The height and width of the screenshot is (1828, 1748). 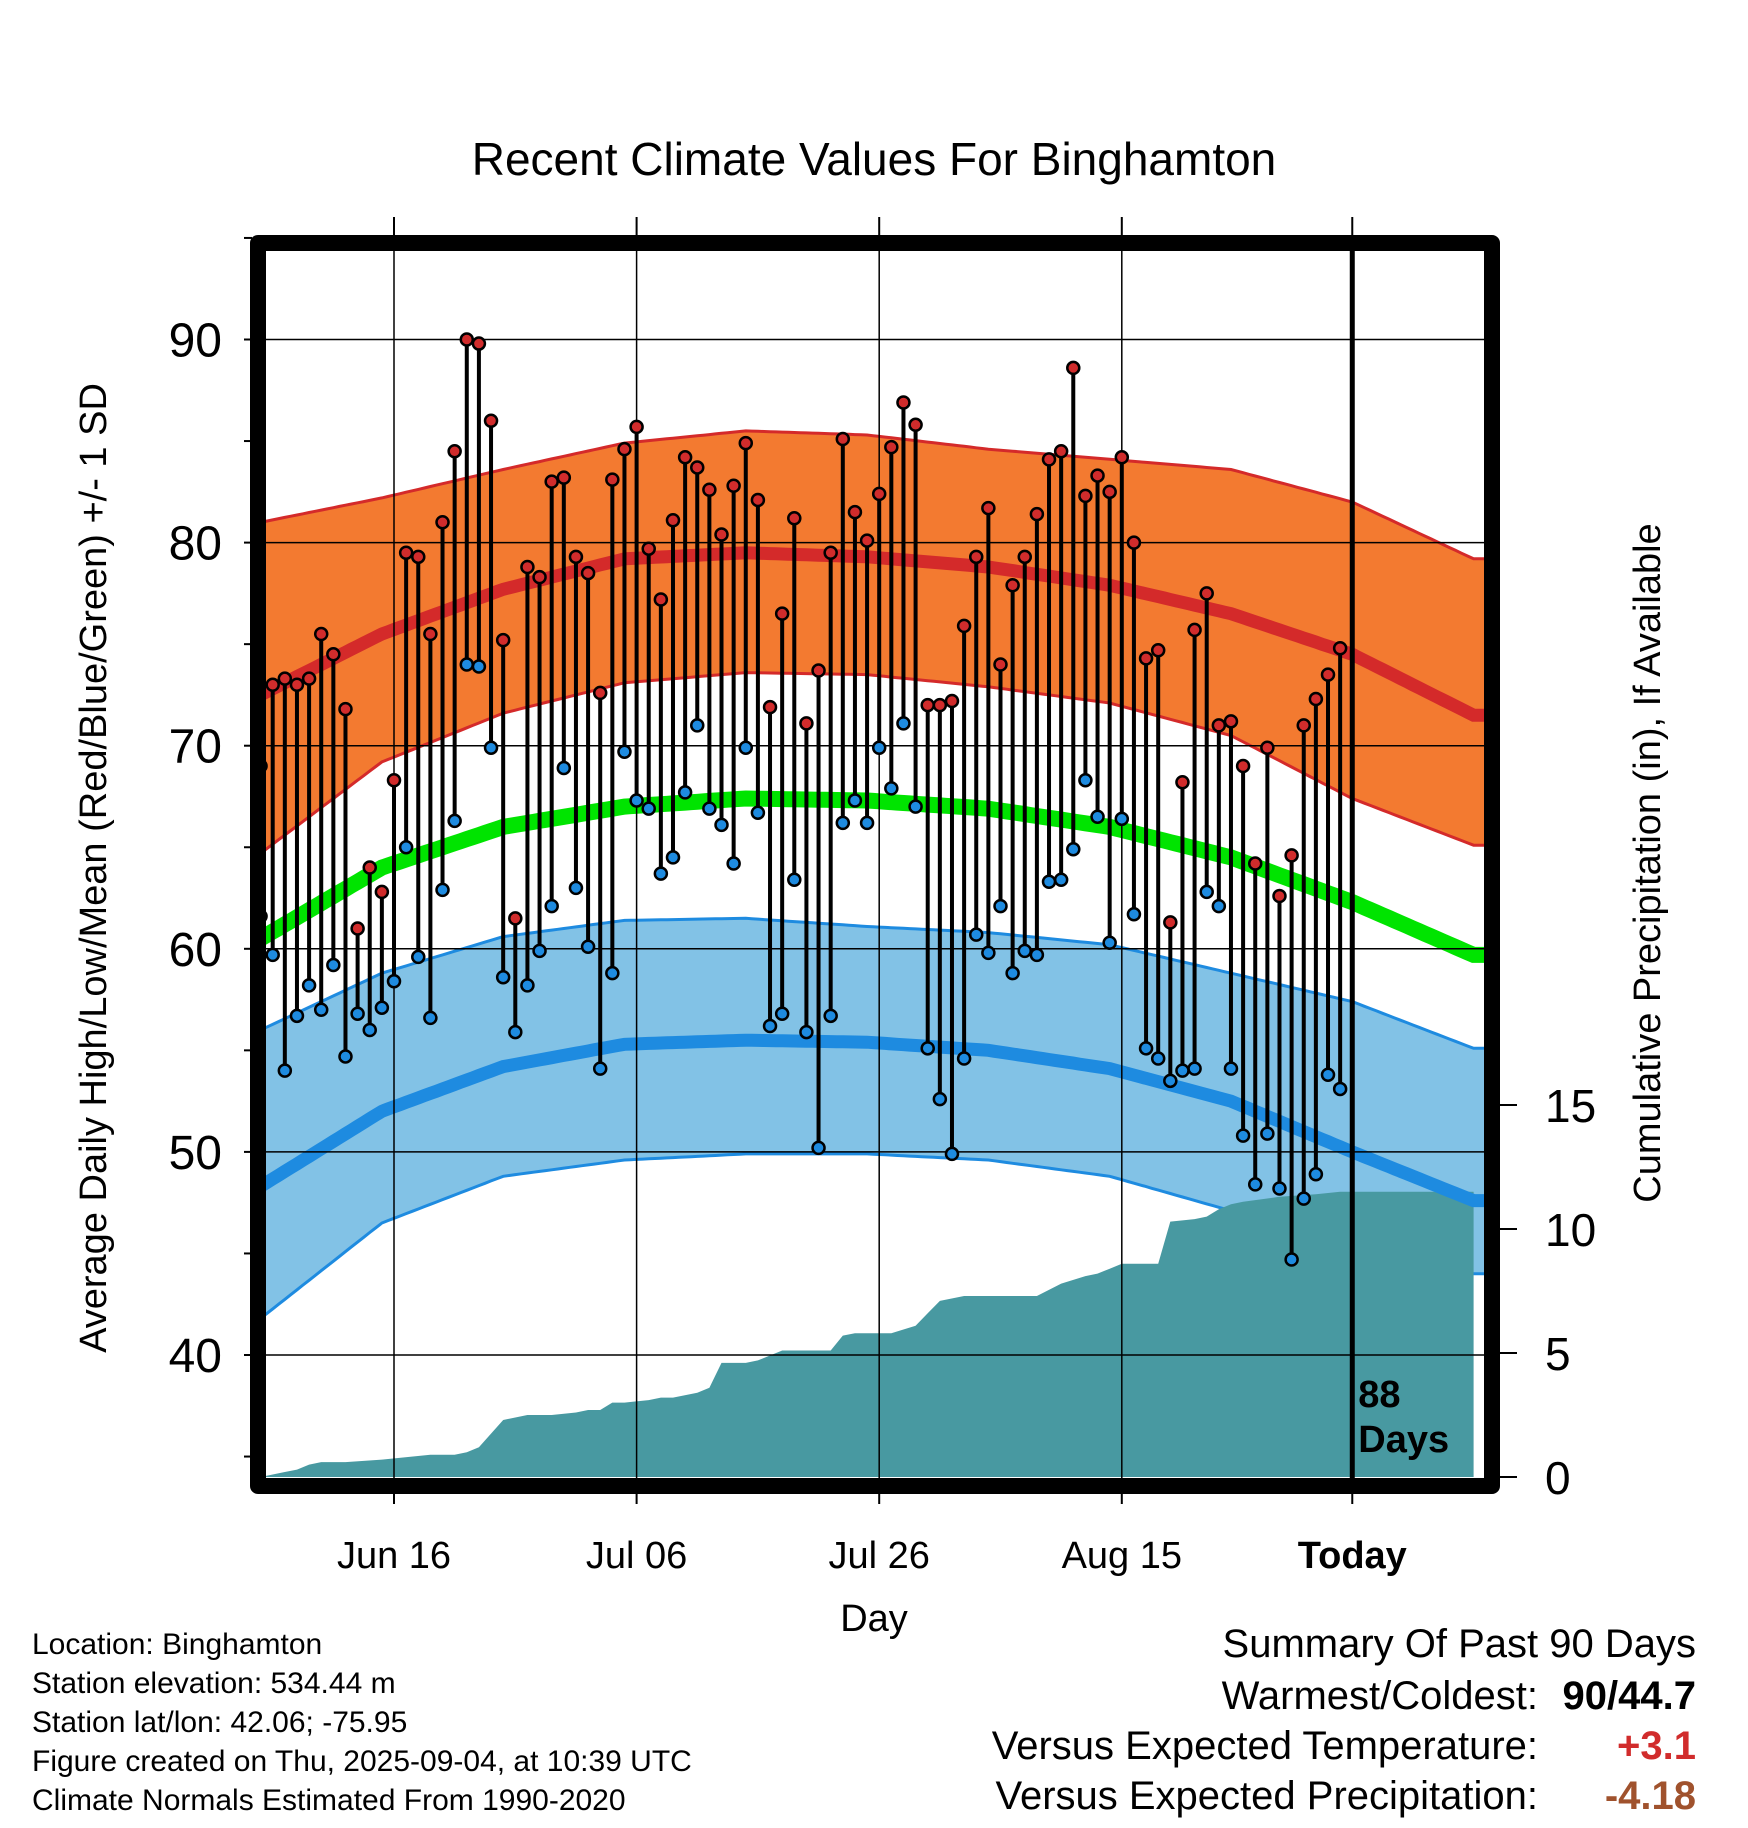 What do you see at coordinates (636, 1556) in the screenshot?
I see `x-tick-label: Jul 06` at bounding box center [636, 1556].